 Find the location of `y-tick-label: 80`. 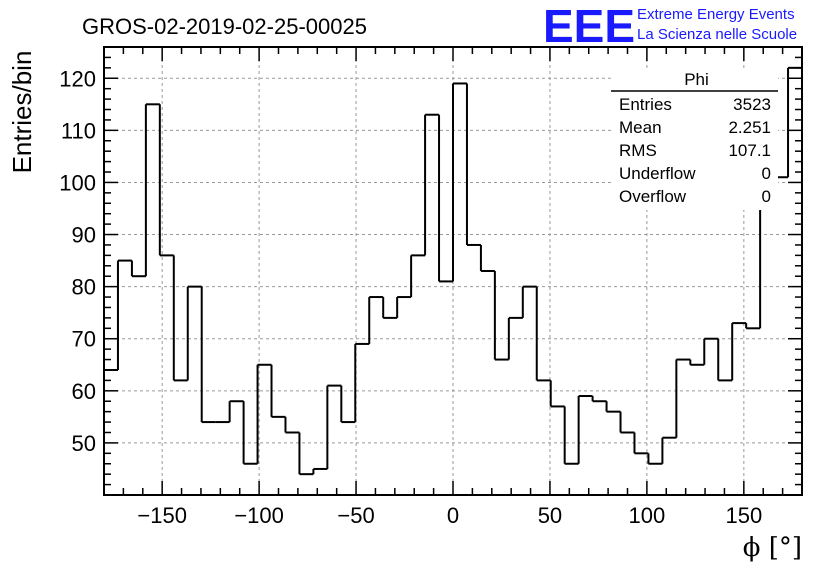

y-tick-label: 80 is located at coordinates (84, 287).